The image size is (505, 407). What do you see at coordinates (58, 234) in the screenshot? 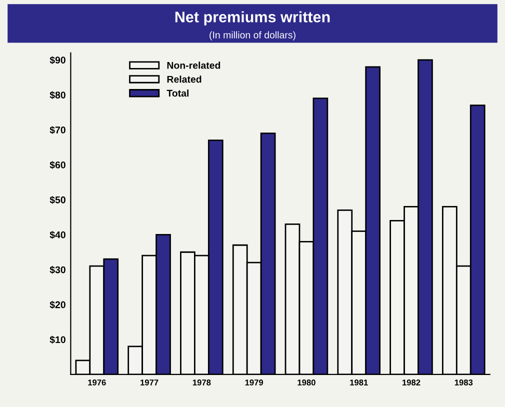
I see `y-tick-label: $40` at bounding box center [58, 234].